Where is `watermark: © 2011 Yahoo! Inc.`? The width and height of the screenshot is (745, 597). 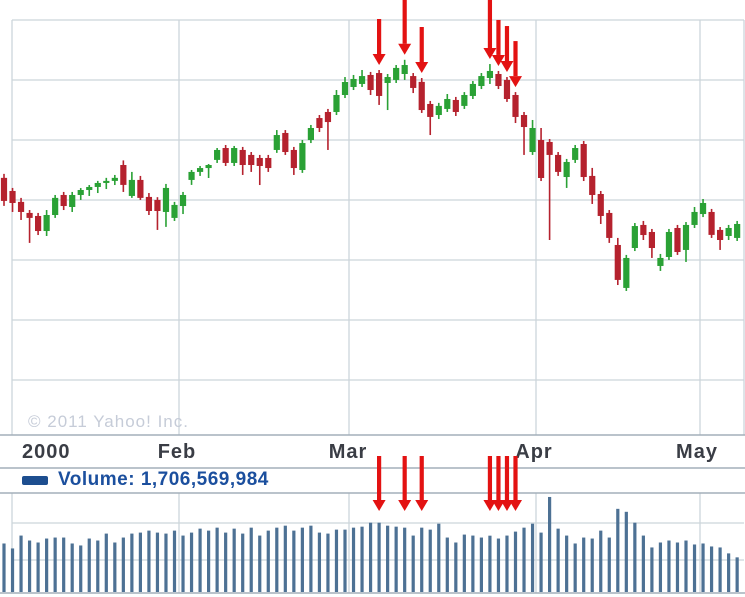 watermark: © 2011 Yahoo! Inc. is located at coordinates (108, 421).